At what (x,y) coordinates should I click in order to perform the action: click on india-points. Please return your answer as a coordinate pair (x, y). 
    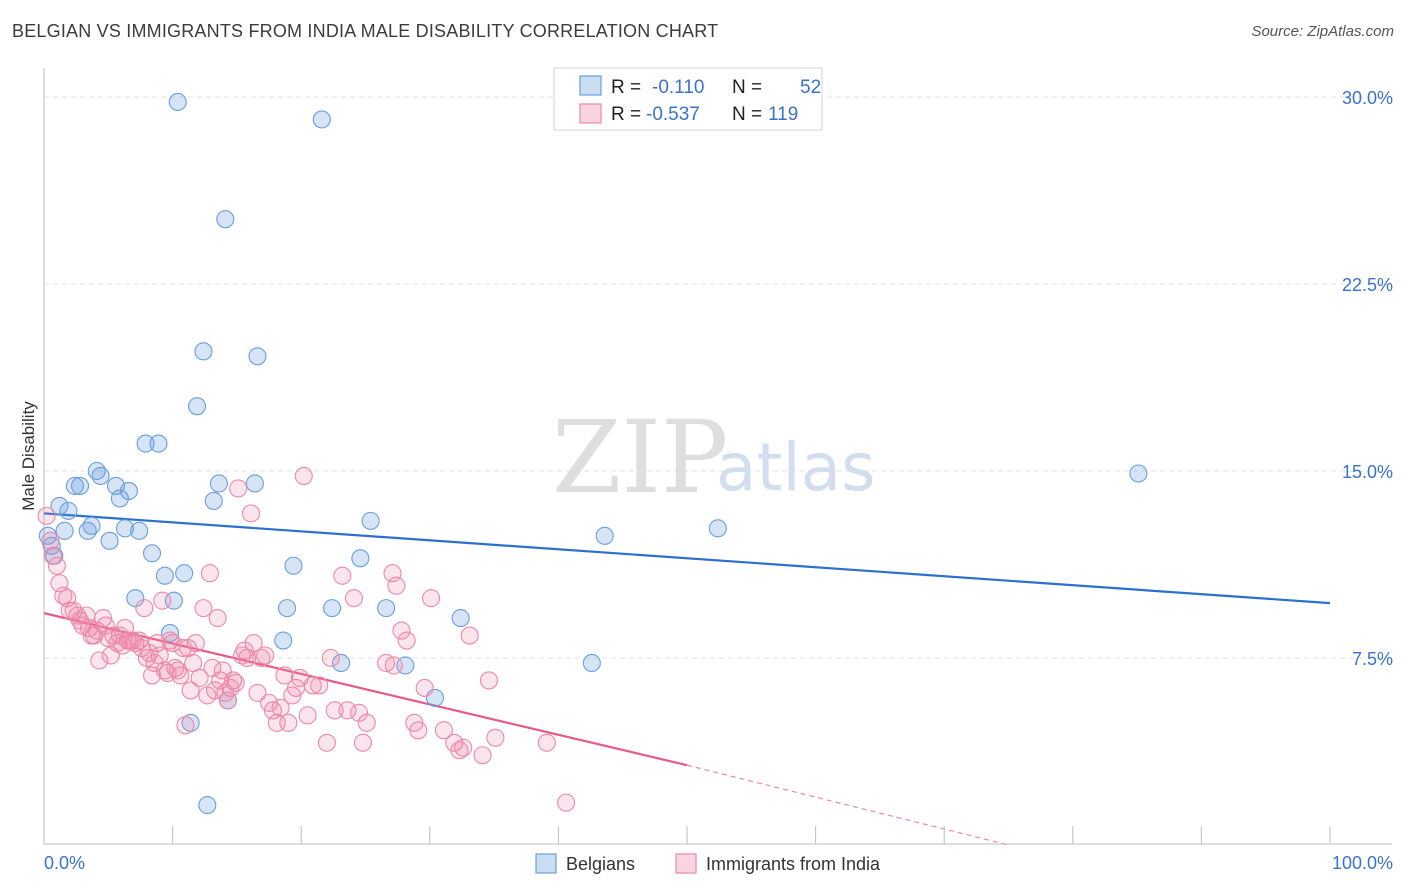
    Looking at the image, I should click on (306, 639).